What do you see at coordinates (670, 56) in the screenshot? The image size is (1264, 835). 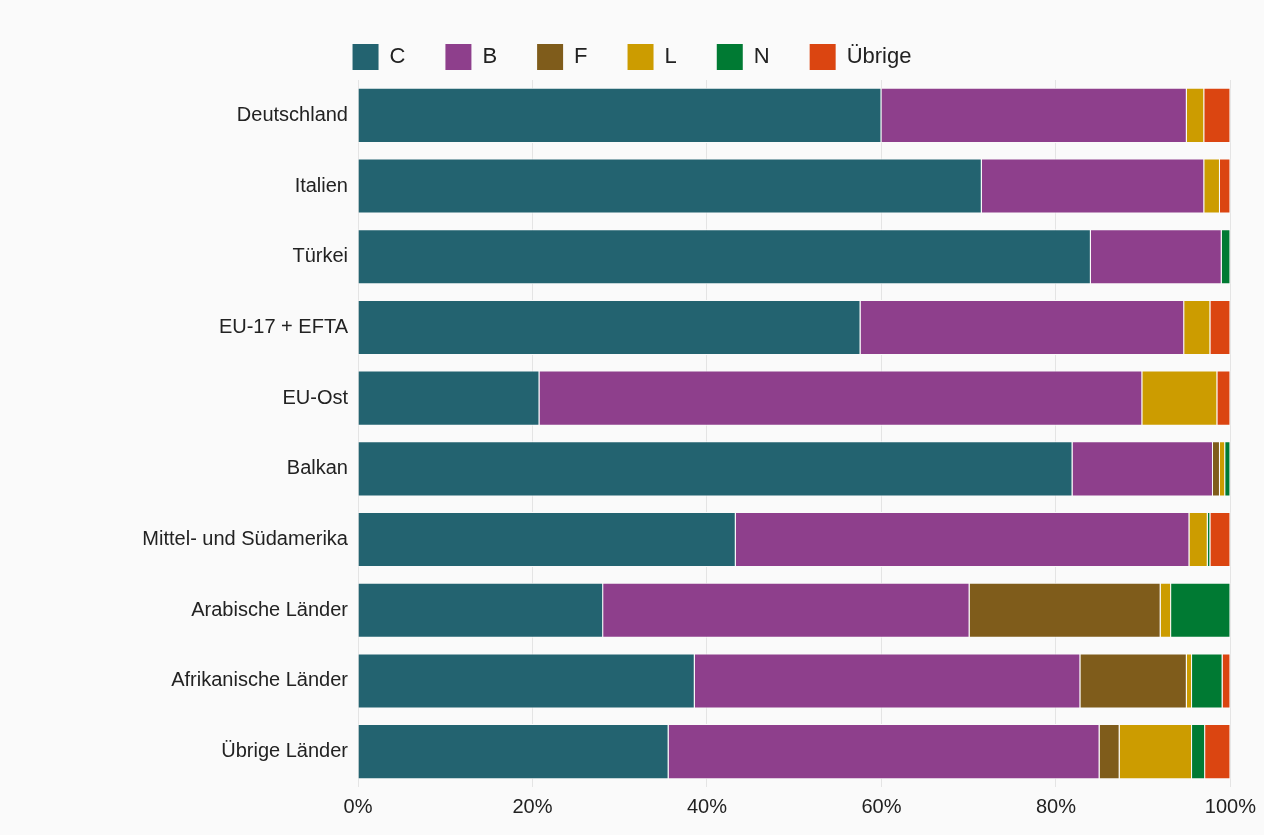 I see `legend-label: L` at bounding box center [670, 56].